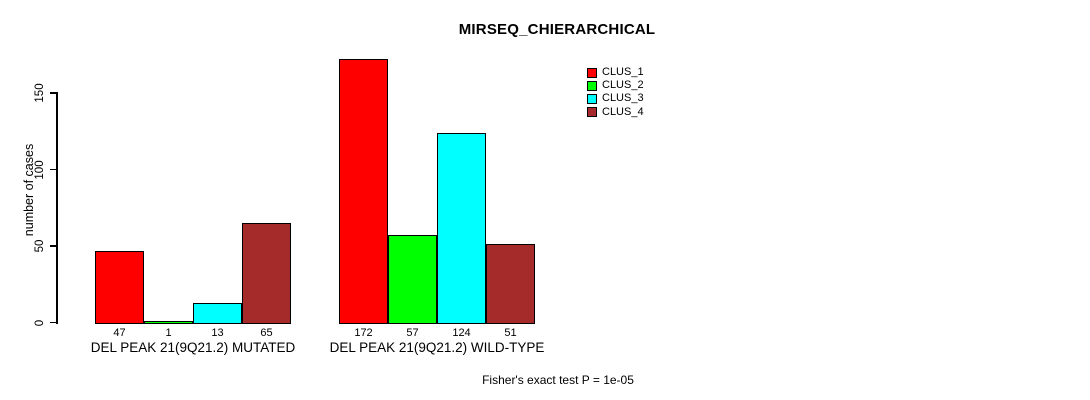 This screenshot has width=1090, height=400. I want to click on category-label: DEL PEAK 21(9Q21.2) MUTATED, so click(193, 347).